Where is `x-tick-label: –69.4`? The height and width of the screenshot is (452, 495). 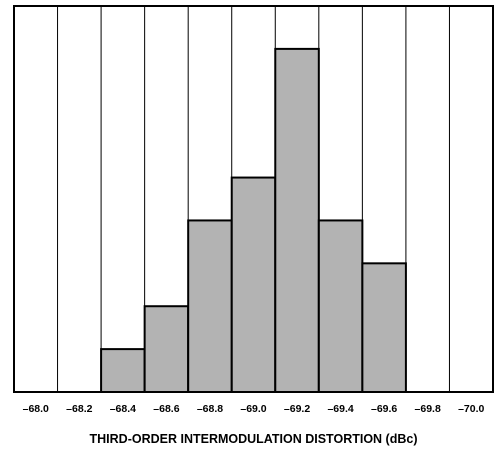
x-tick-label: –69.4 is located at coordinates (340, 409).